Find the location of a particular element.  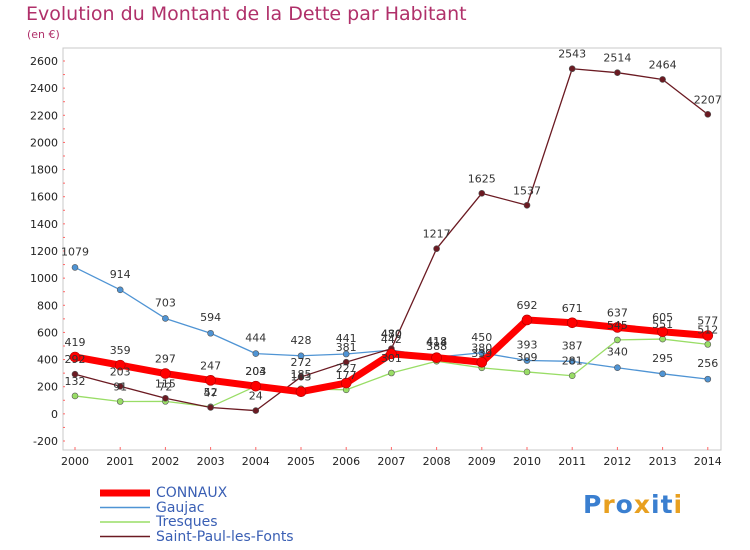

data-label: 692 is located at coordinates (527, 305).